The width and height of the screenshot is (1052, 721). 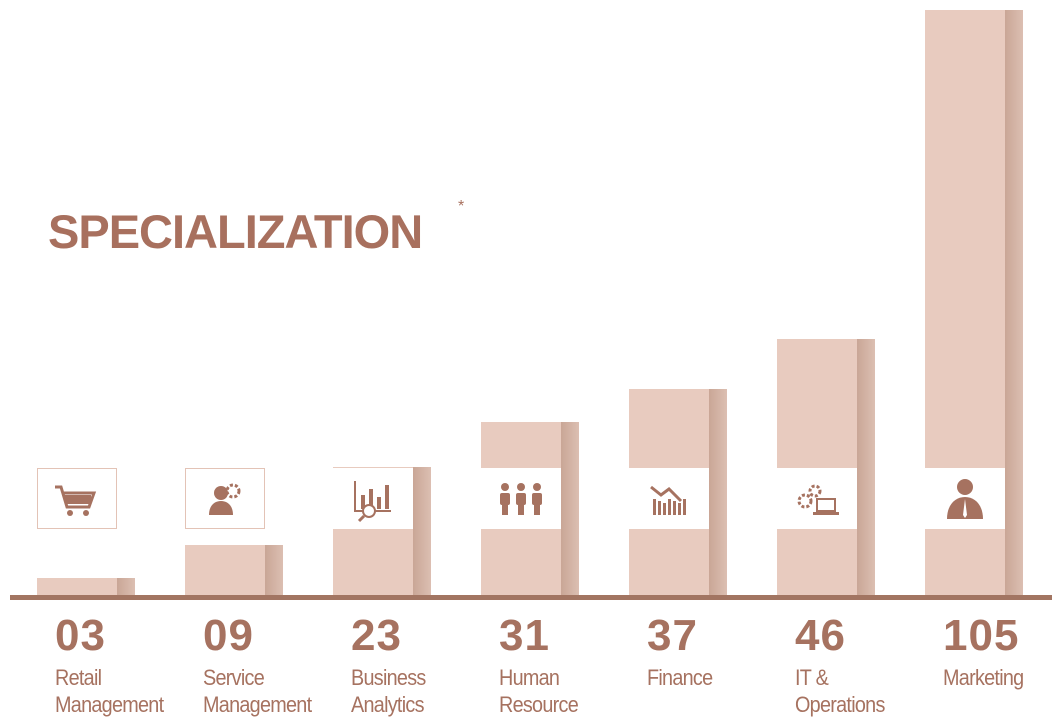 What do you see at coordinates (840, 691) in the screenshot?
I see `category-label: IT & Operations` at bounding box center [840, 691].